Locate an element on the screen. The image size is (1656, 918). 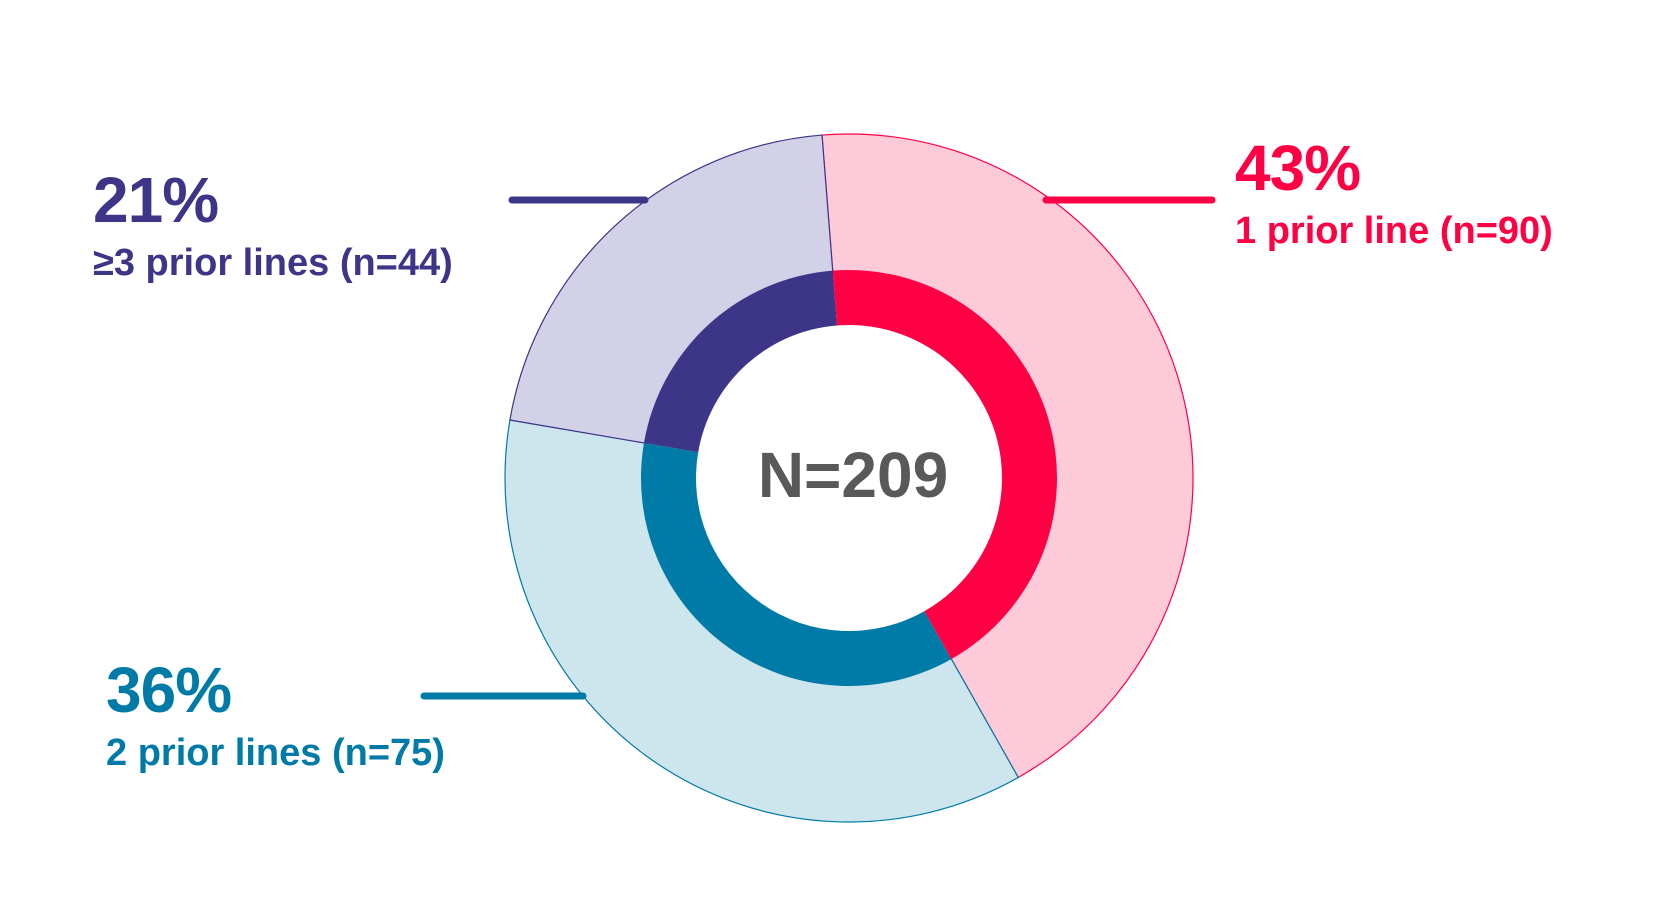
slice-label-2-prior-lines: 36% 2 prior lines (n=75) is located at coordinates (275, 715).